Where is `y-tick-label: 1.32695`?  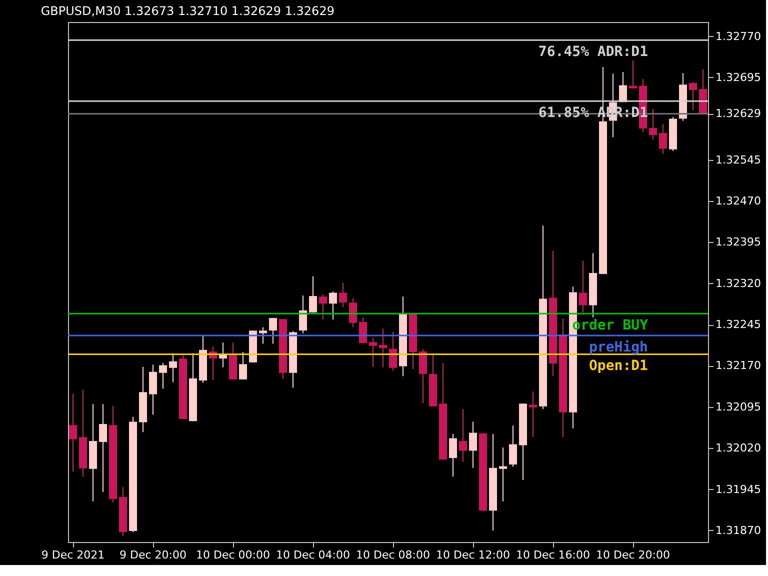 y-tick-label: 1.32695 is located at coordinates (738, 77).